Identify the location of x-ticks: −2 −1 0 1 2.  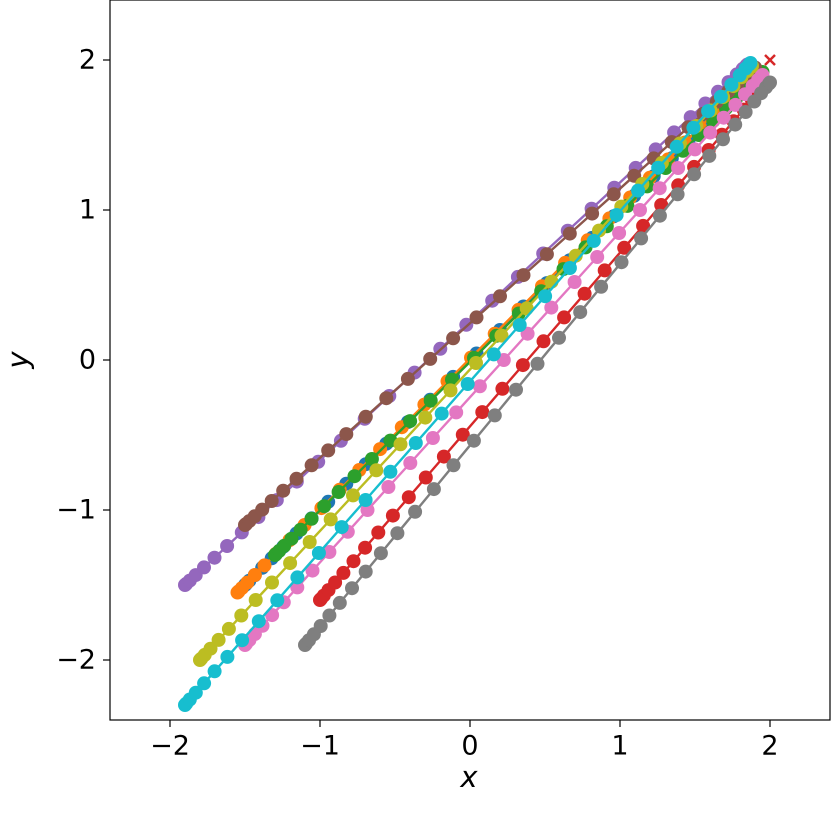
(464, 741).